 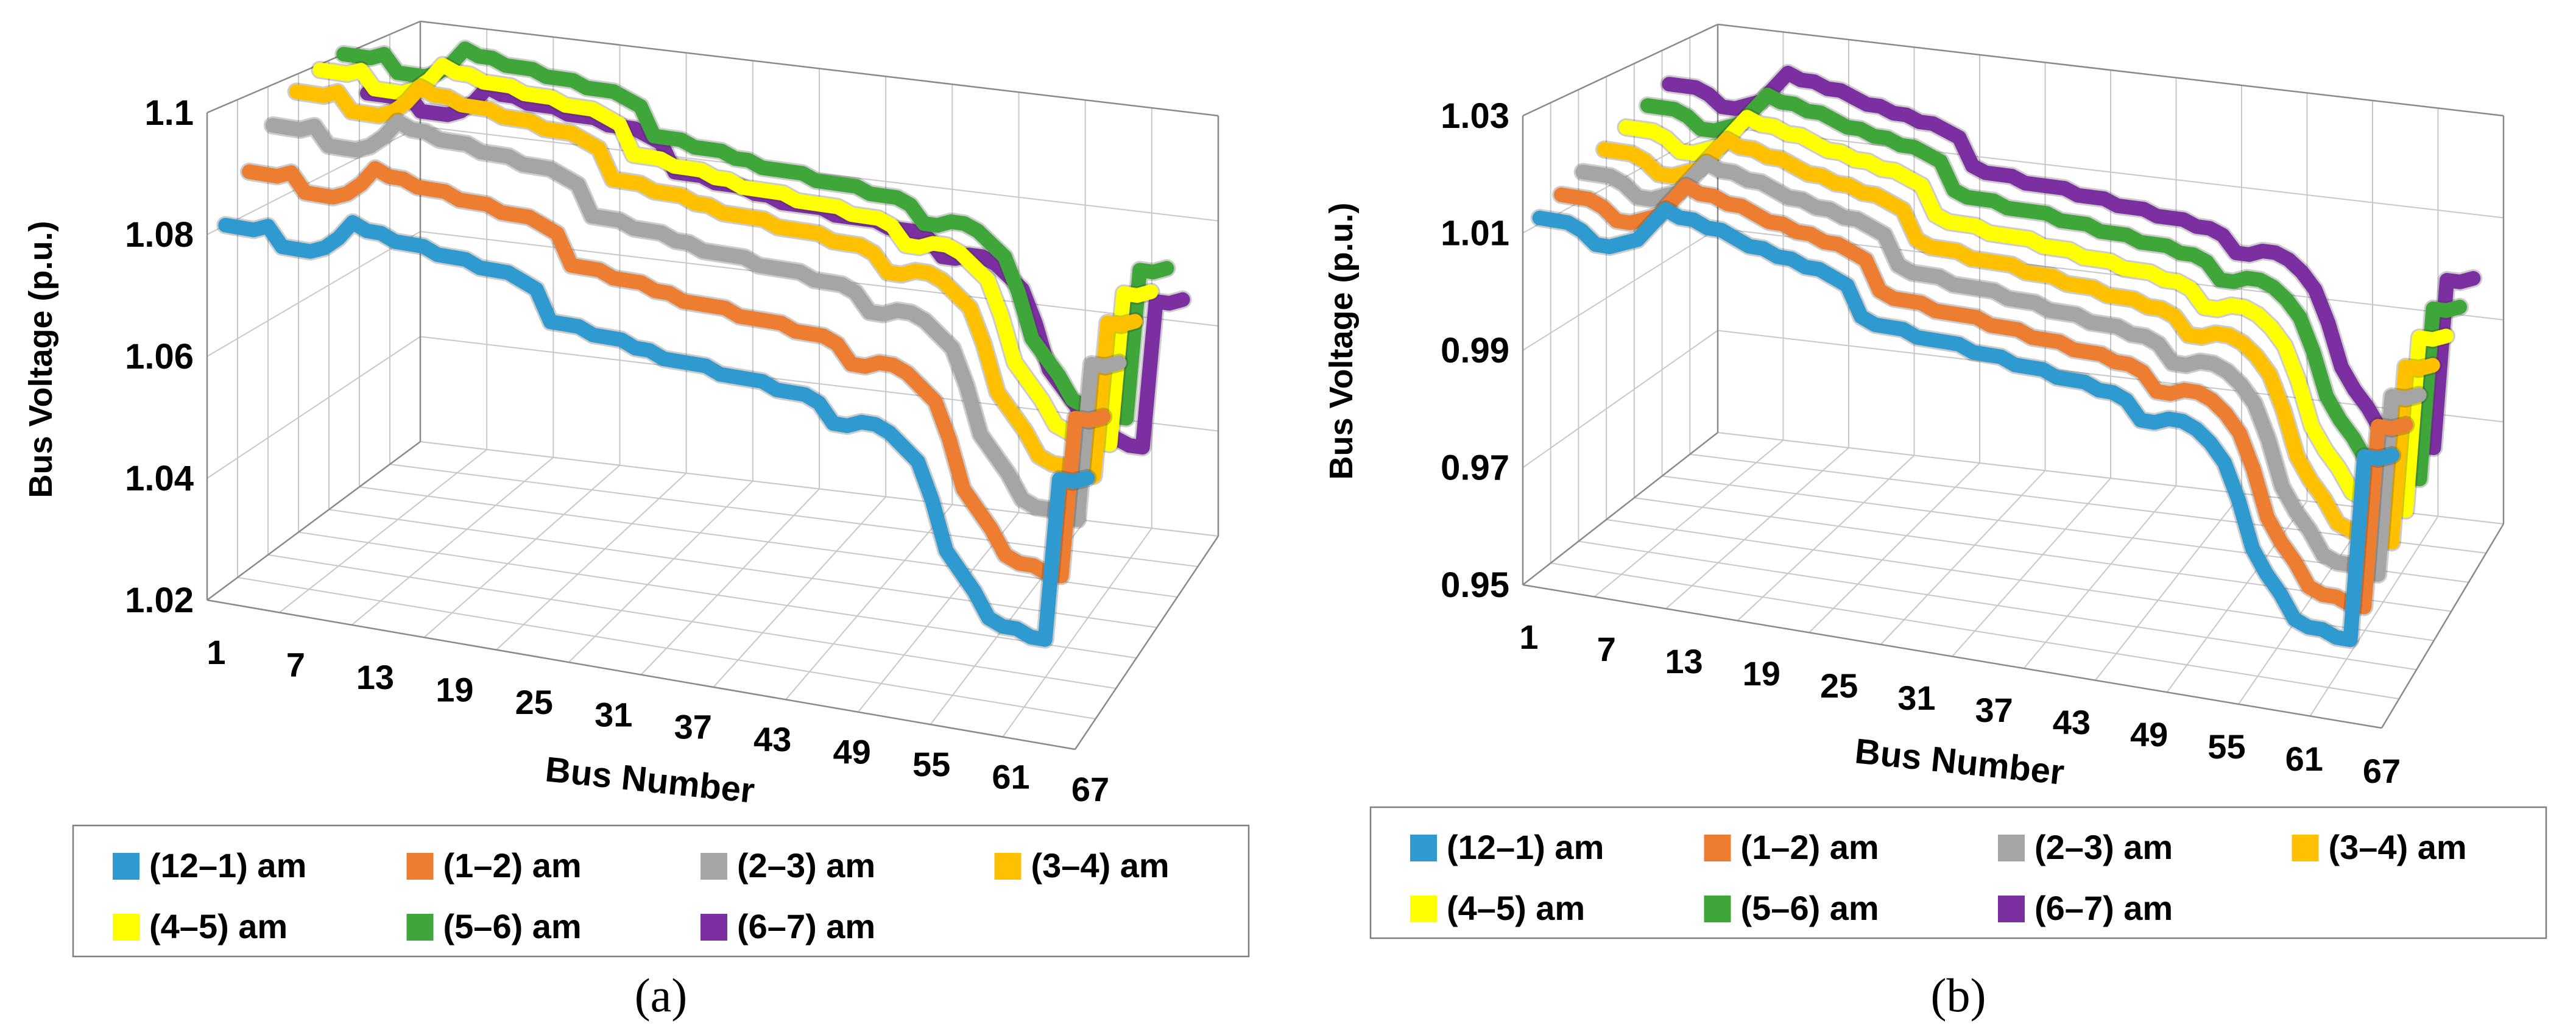 I want to click on x-tick-label: 49, so click(x=851, y=752).